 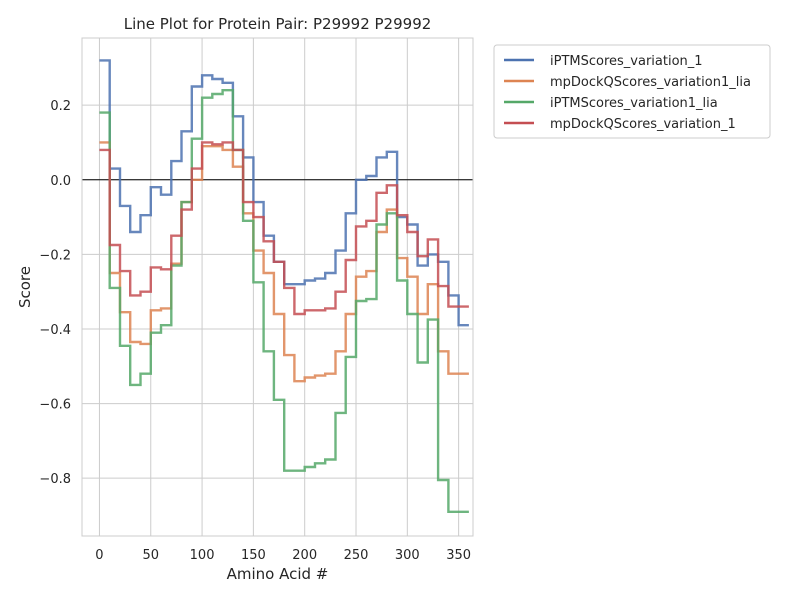 What do you see at coordinates (626, 61) in the screenshot?
I see `legend-entry-label: iPTMScores_variation_1` at bounding box center [626, 61].